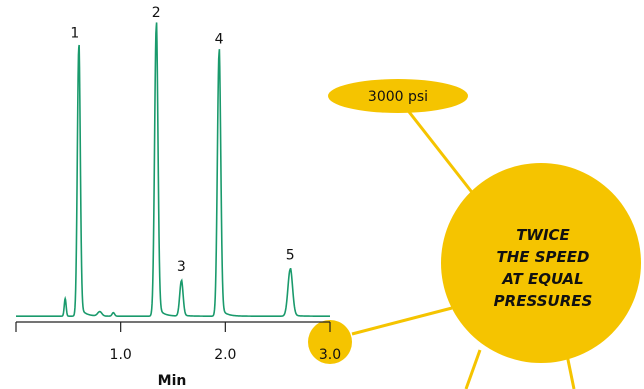 The width and height of the screenshot is (644, 389). I want to click on callout-line-2: THE SPEED, so click(543, 257).